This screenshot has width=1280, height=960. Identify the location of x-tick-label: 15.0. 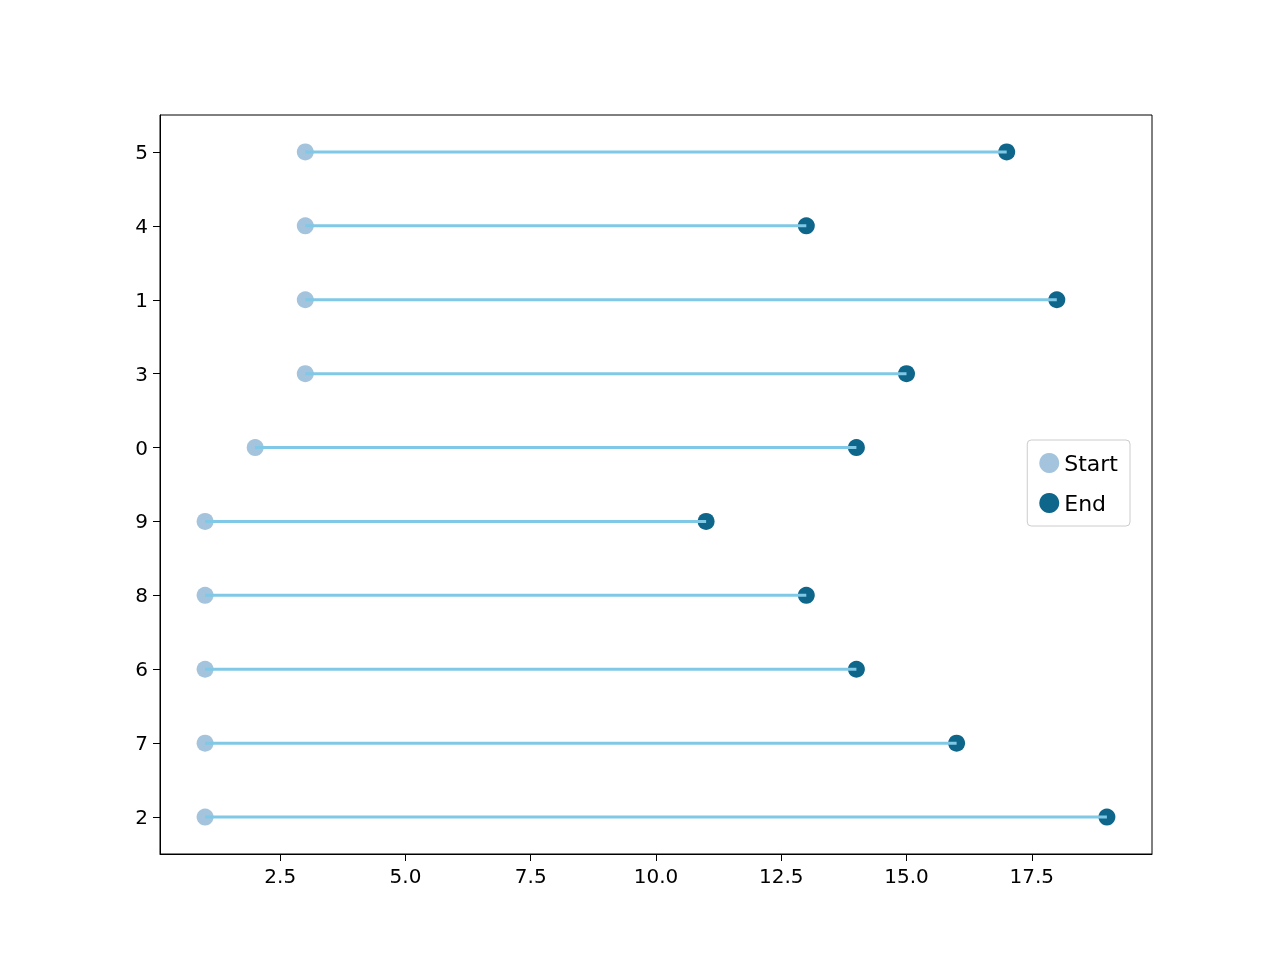
(906, 876).